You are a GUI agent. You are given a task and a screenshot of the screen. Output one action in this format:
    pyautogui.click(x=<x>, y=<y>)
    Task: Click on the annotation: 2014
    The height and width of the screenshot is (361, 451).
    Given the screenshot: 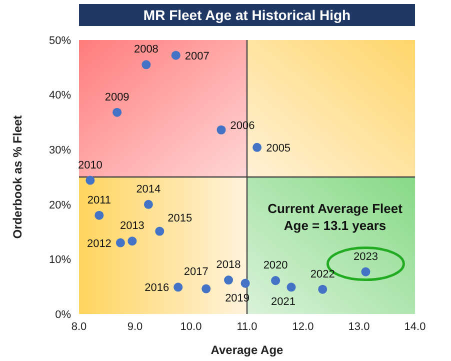 What is the action you would take?
    pyautogui.click(x=148, y=189)
    